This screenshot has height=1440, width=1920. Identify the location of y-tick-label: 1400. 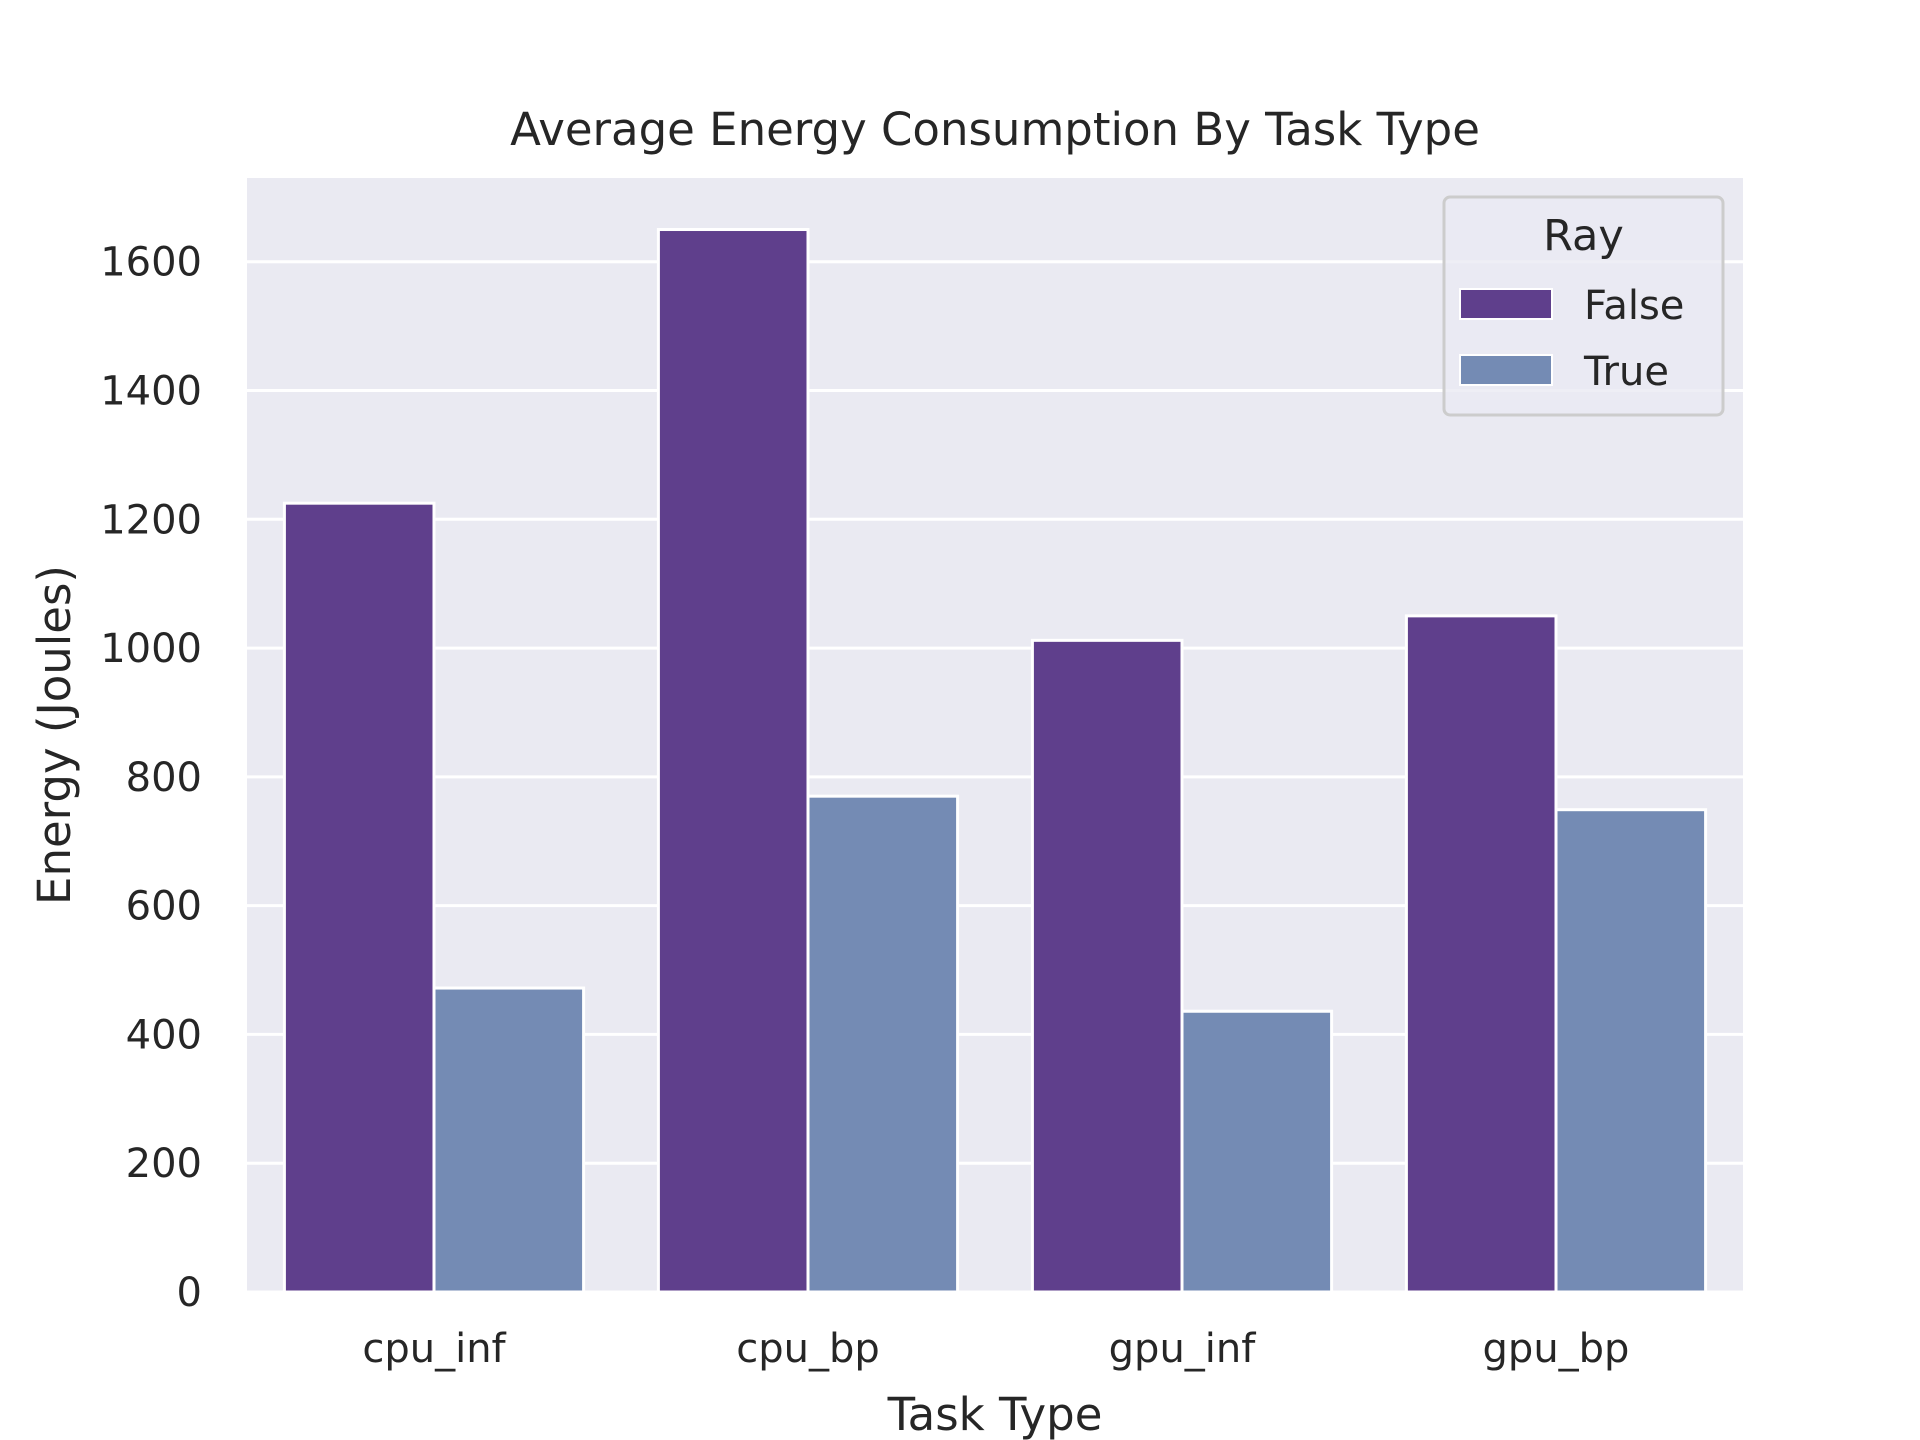
(151, 391).